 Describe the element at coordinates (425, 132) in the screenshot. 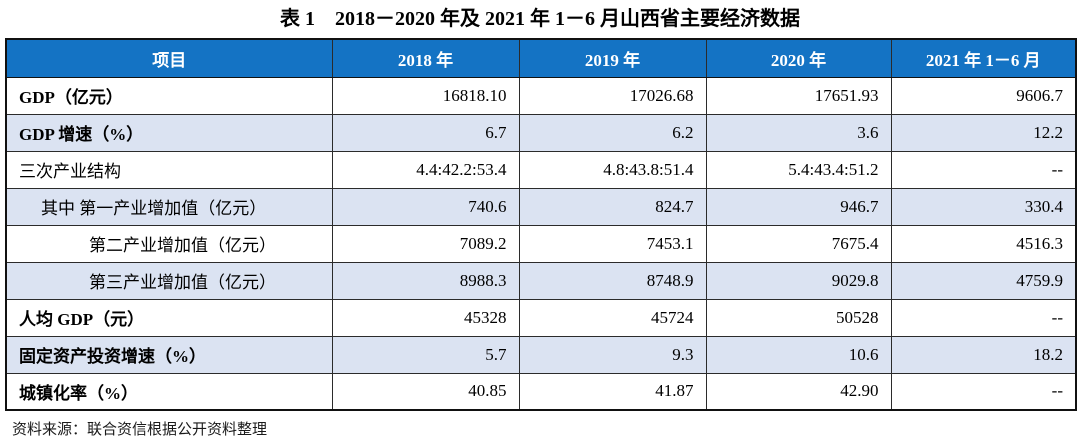

I see `row-value: 6.7` at that location.